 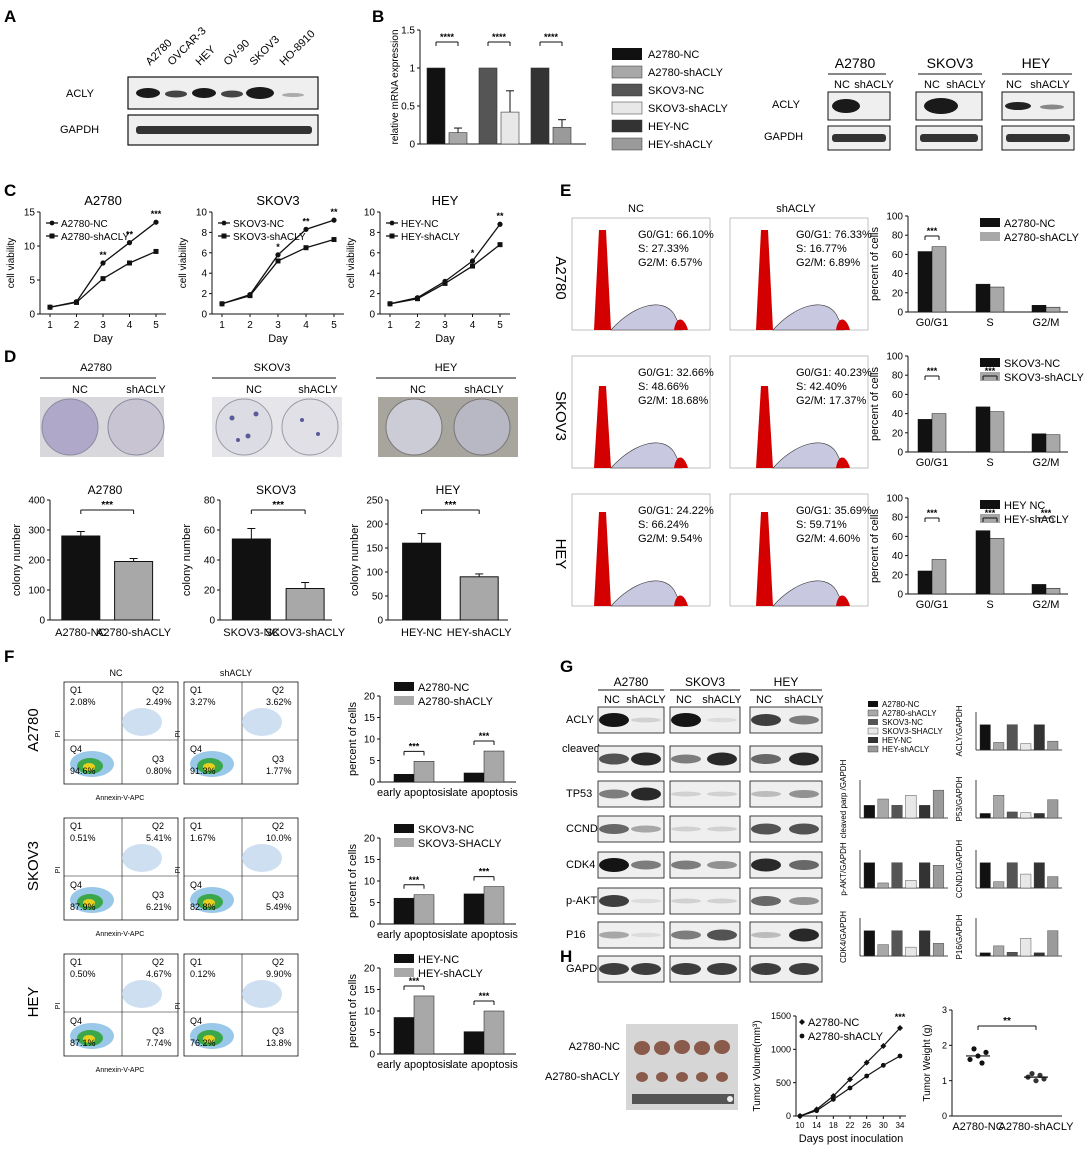 I want to click on x-axis-title: Day, so click(x=445, y=339).